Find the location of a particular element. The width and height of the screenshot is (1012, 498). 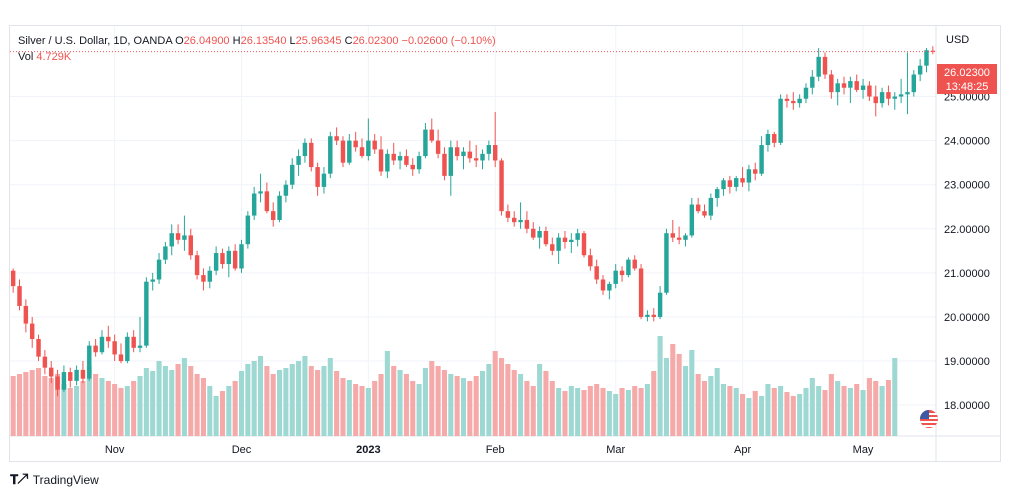

time-tick-label: Nov is located at coordinates (115, 450).